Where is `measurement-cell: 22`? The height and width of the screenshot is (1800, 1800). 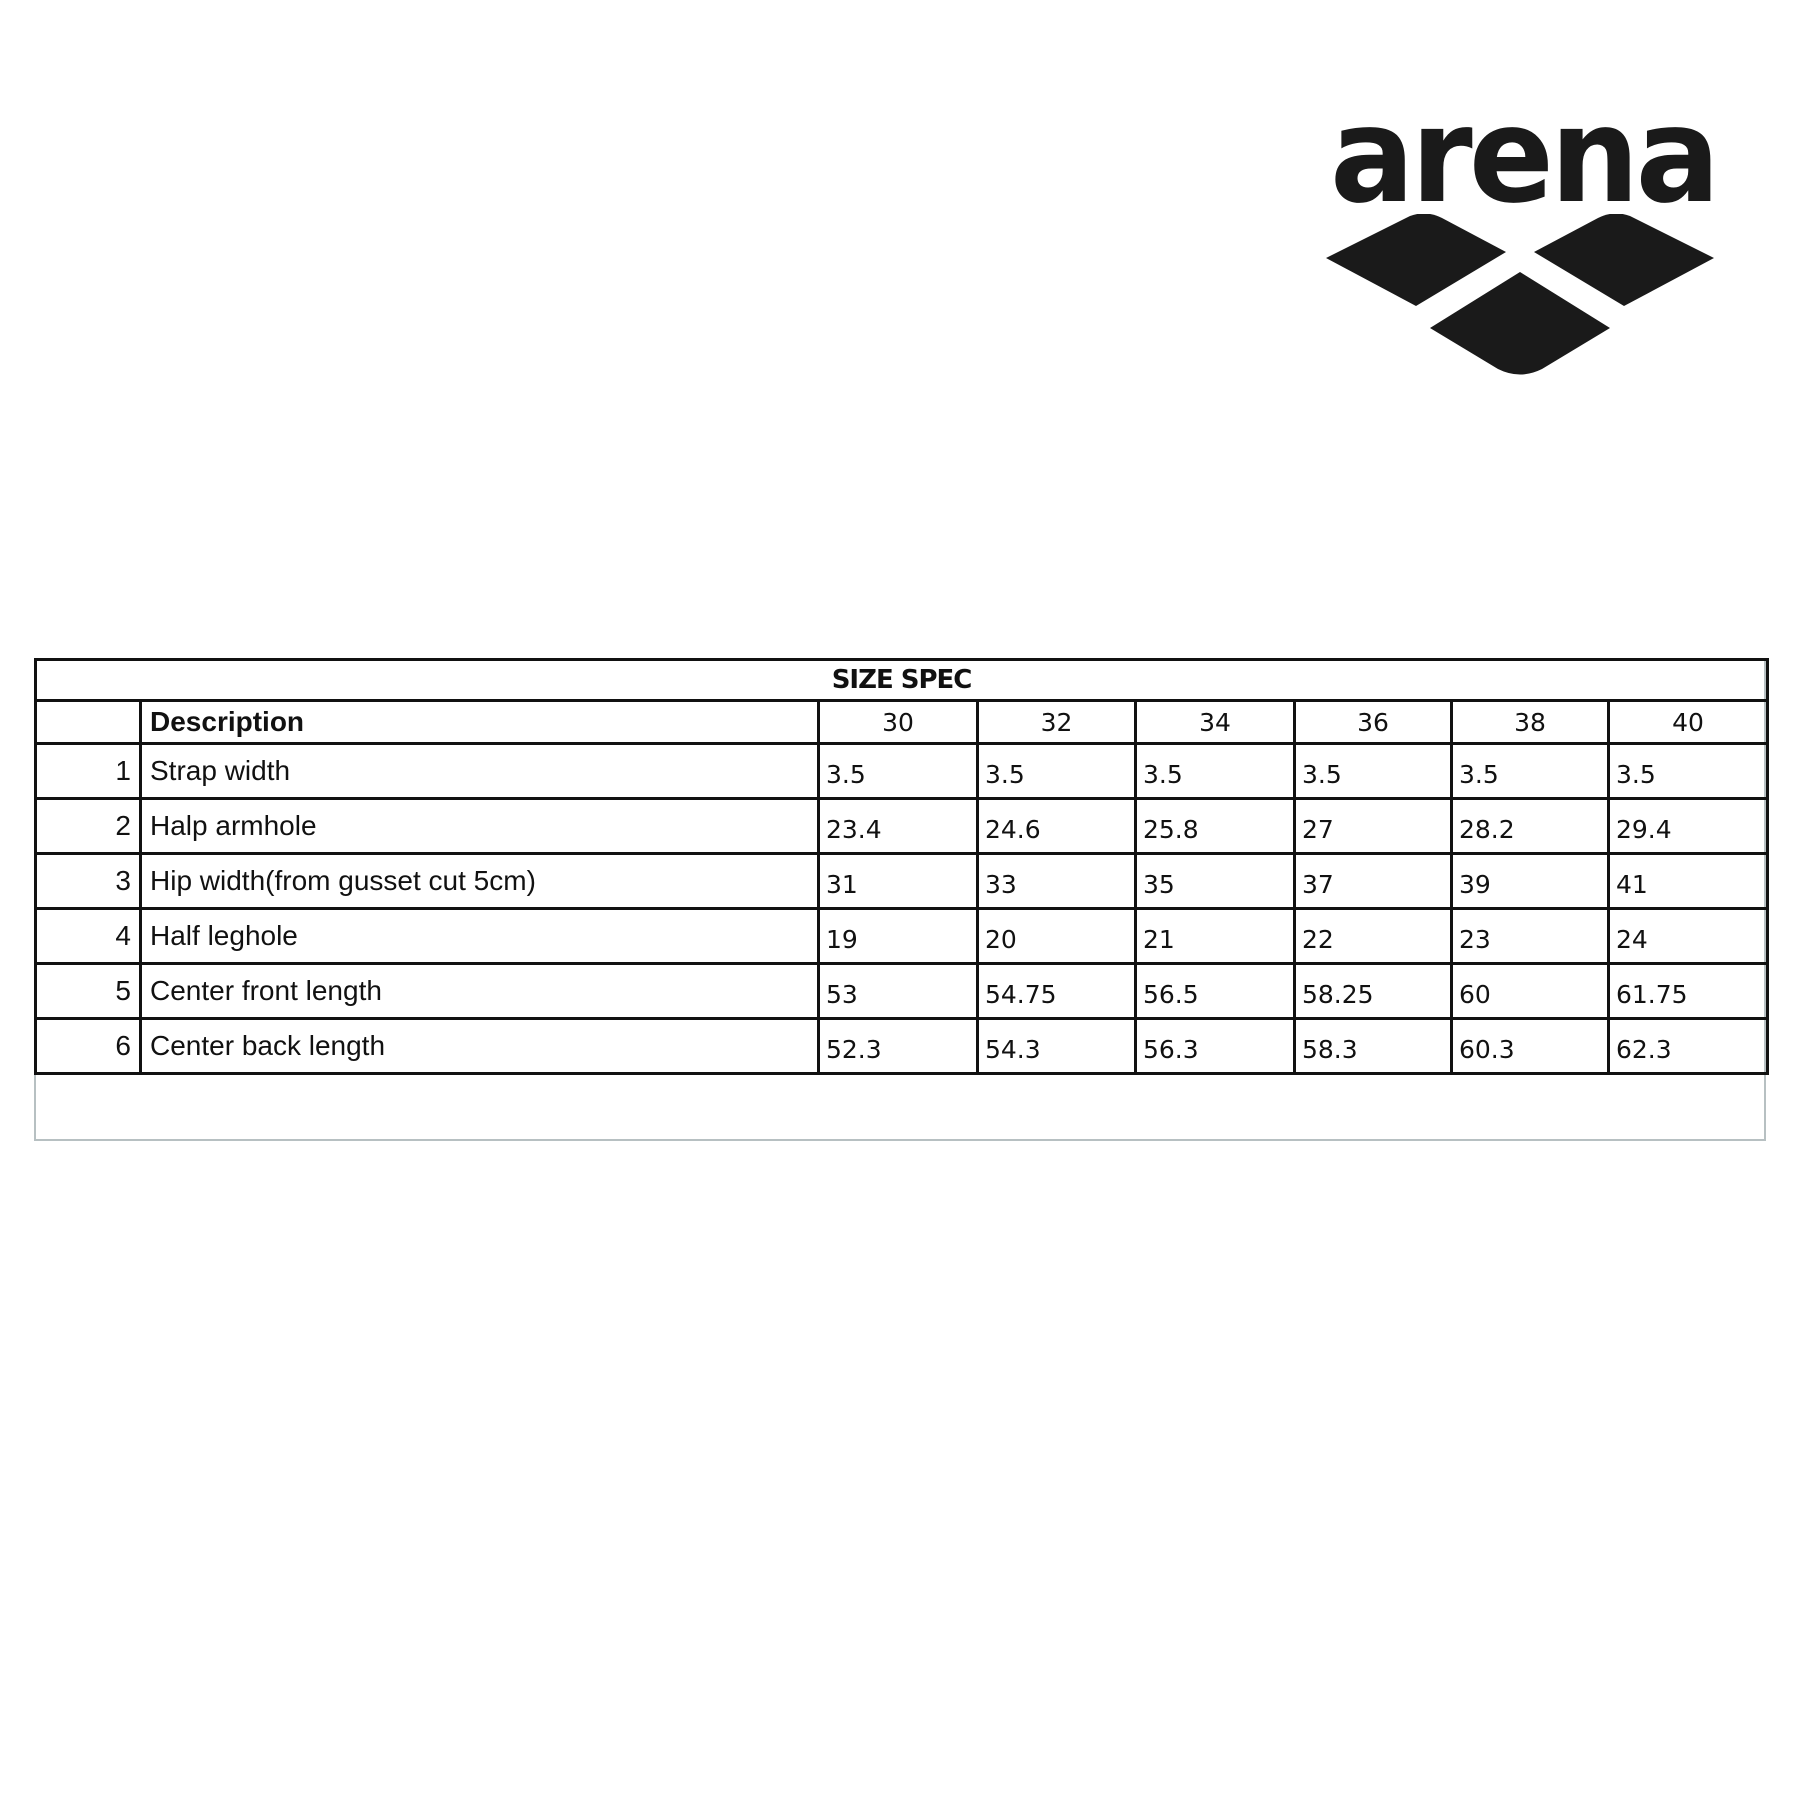
measurement-cell: 22 is located at coordinates (1373, 936).